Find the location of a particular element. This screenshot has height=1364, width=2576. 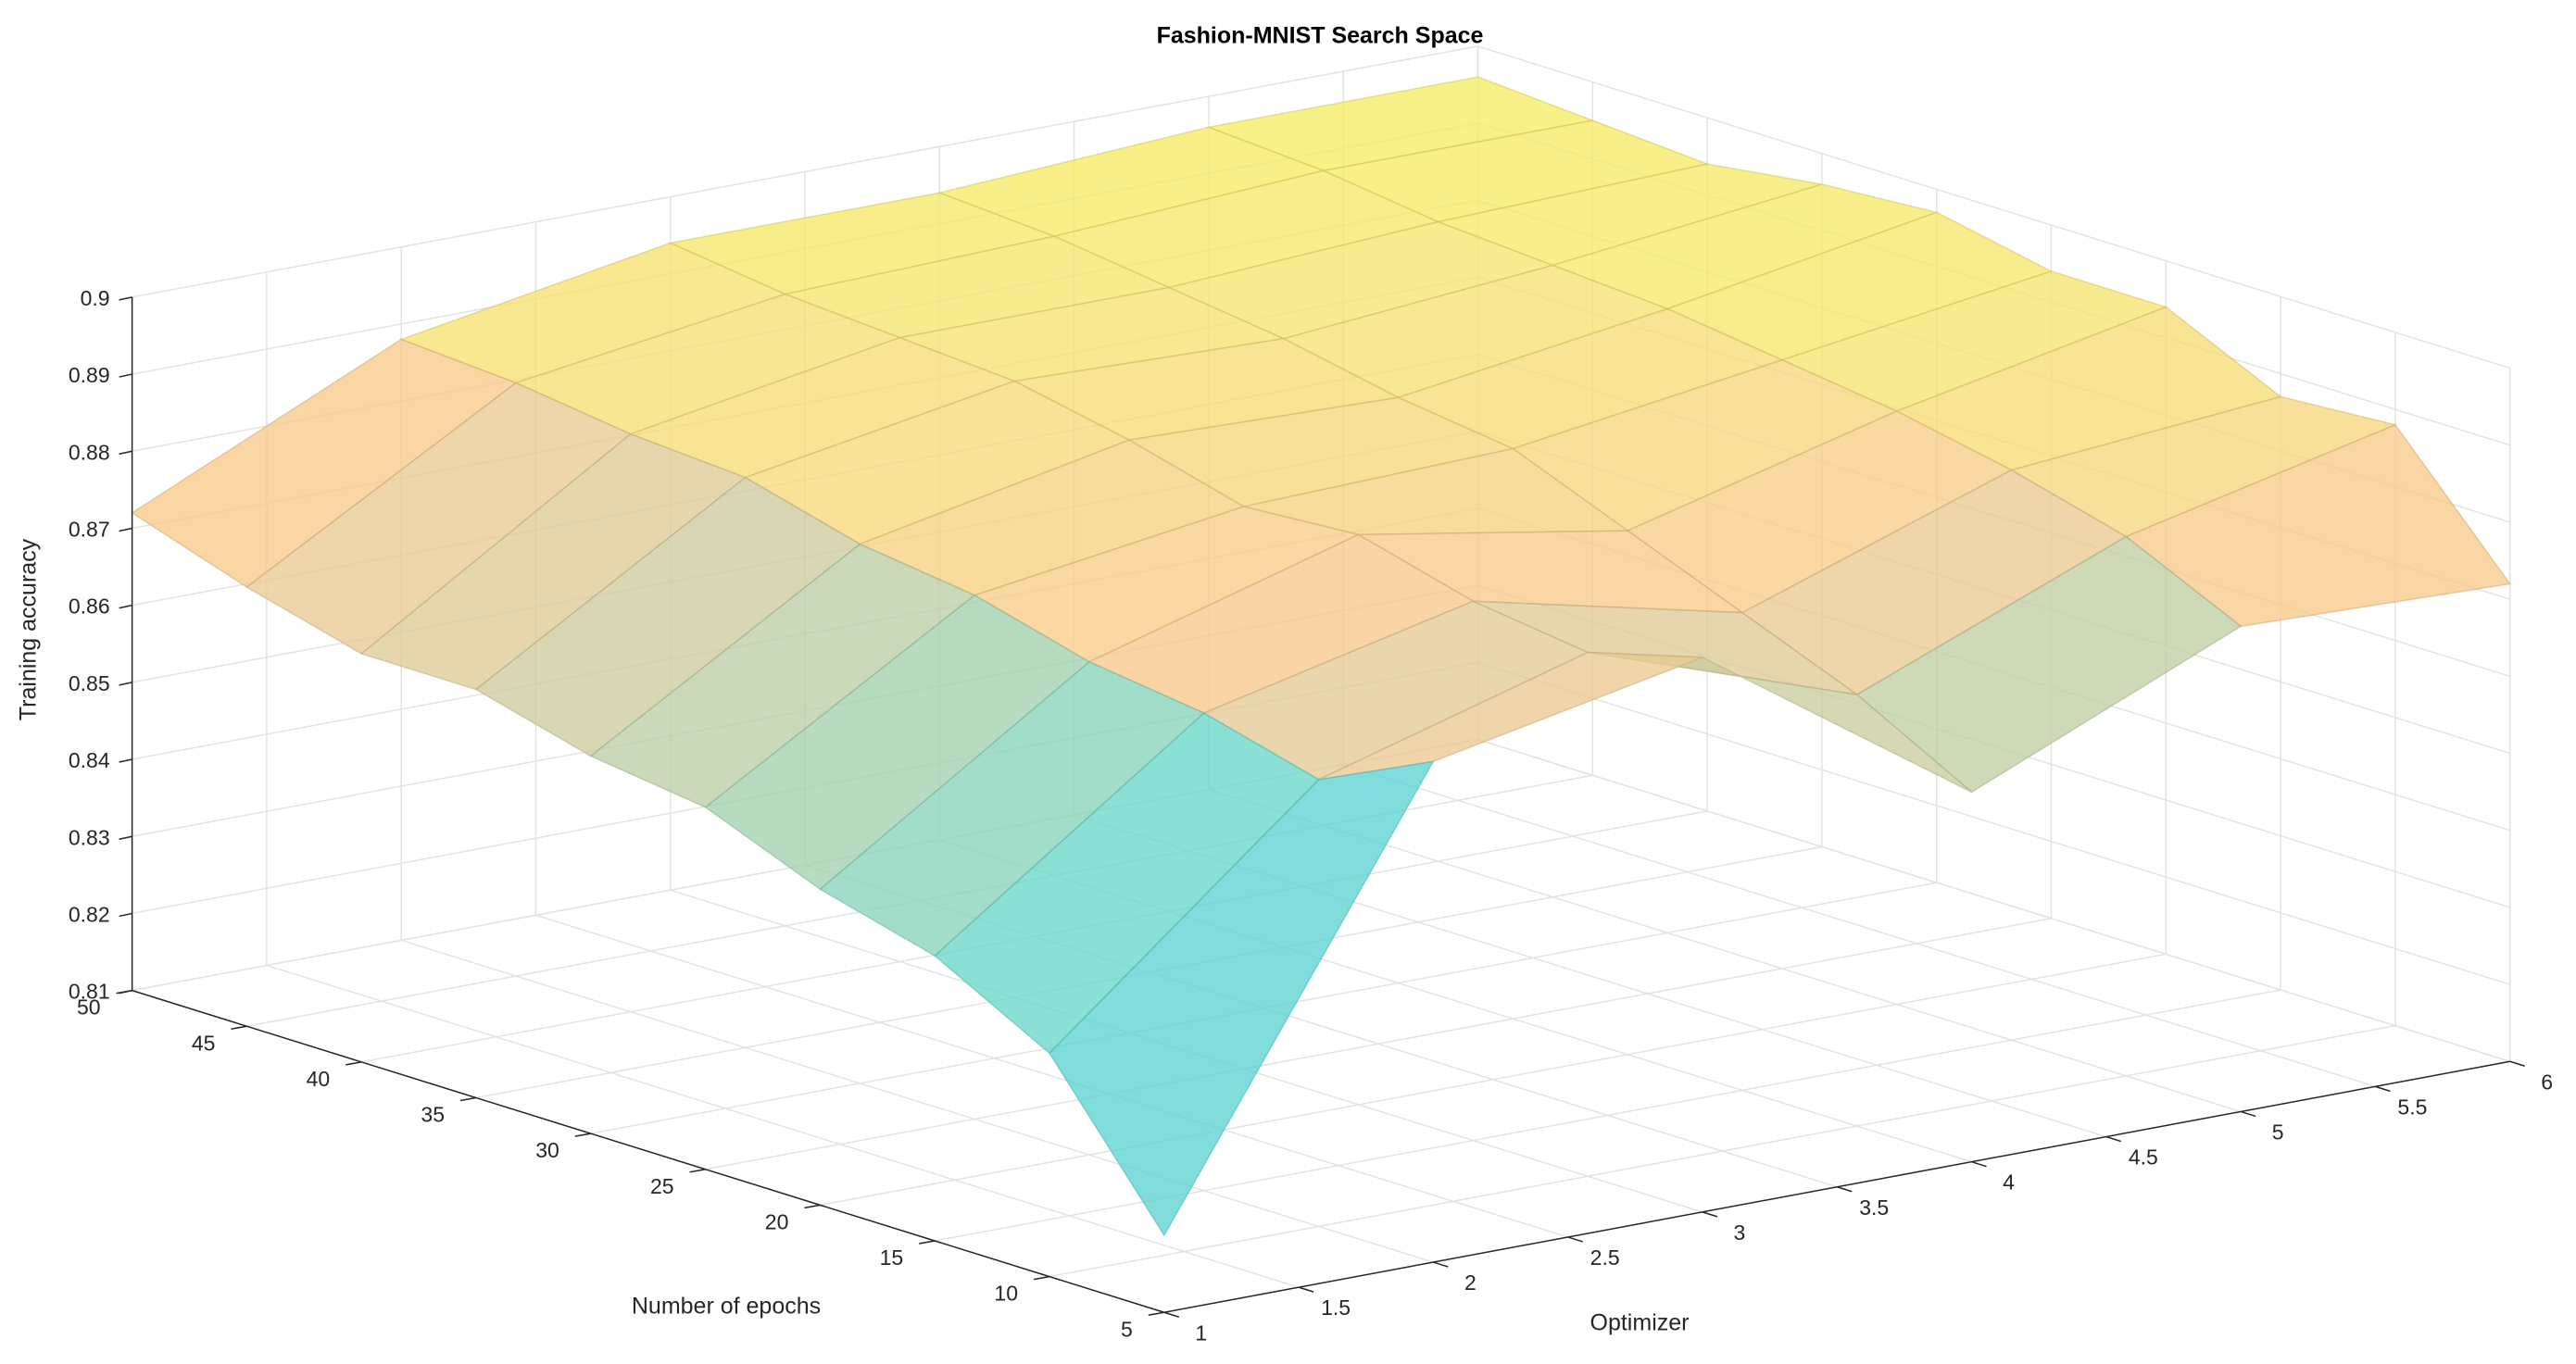

y-tick-label: 50 is located at coordinates (89, 1007).